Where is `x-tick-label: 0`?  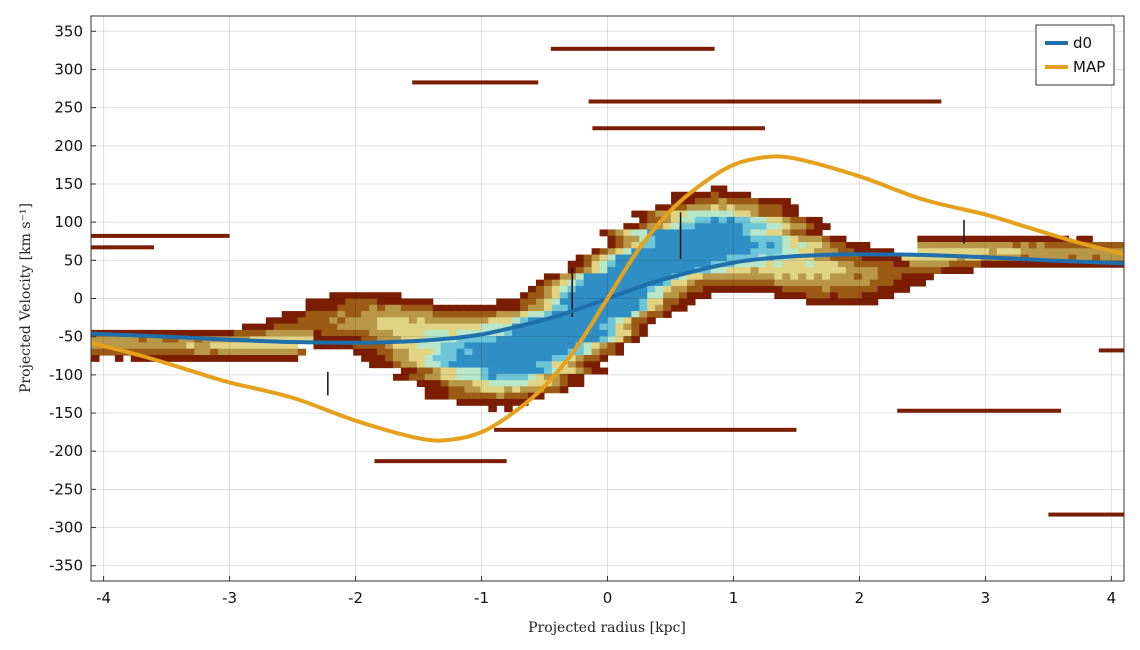
x-tick-label: 0 is located at coordinates (608, 598).